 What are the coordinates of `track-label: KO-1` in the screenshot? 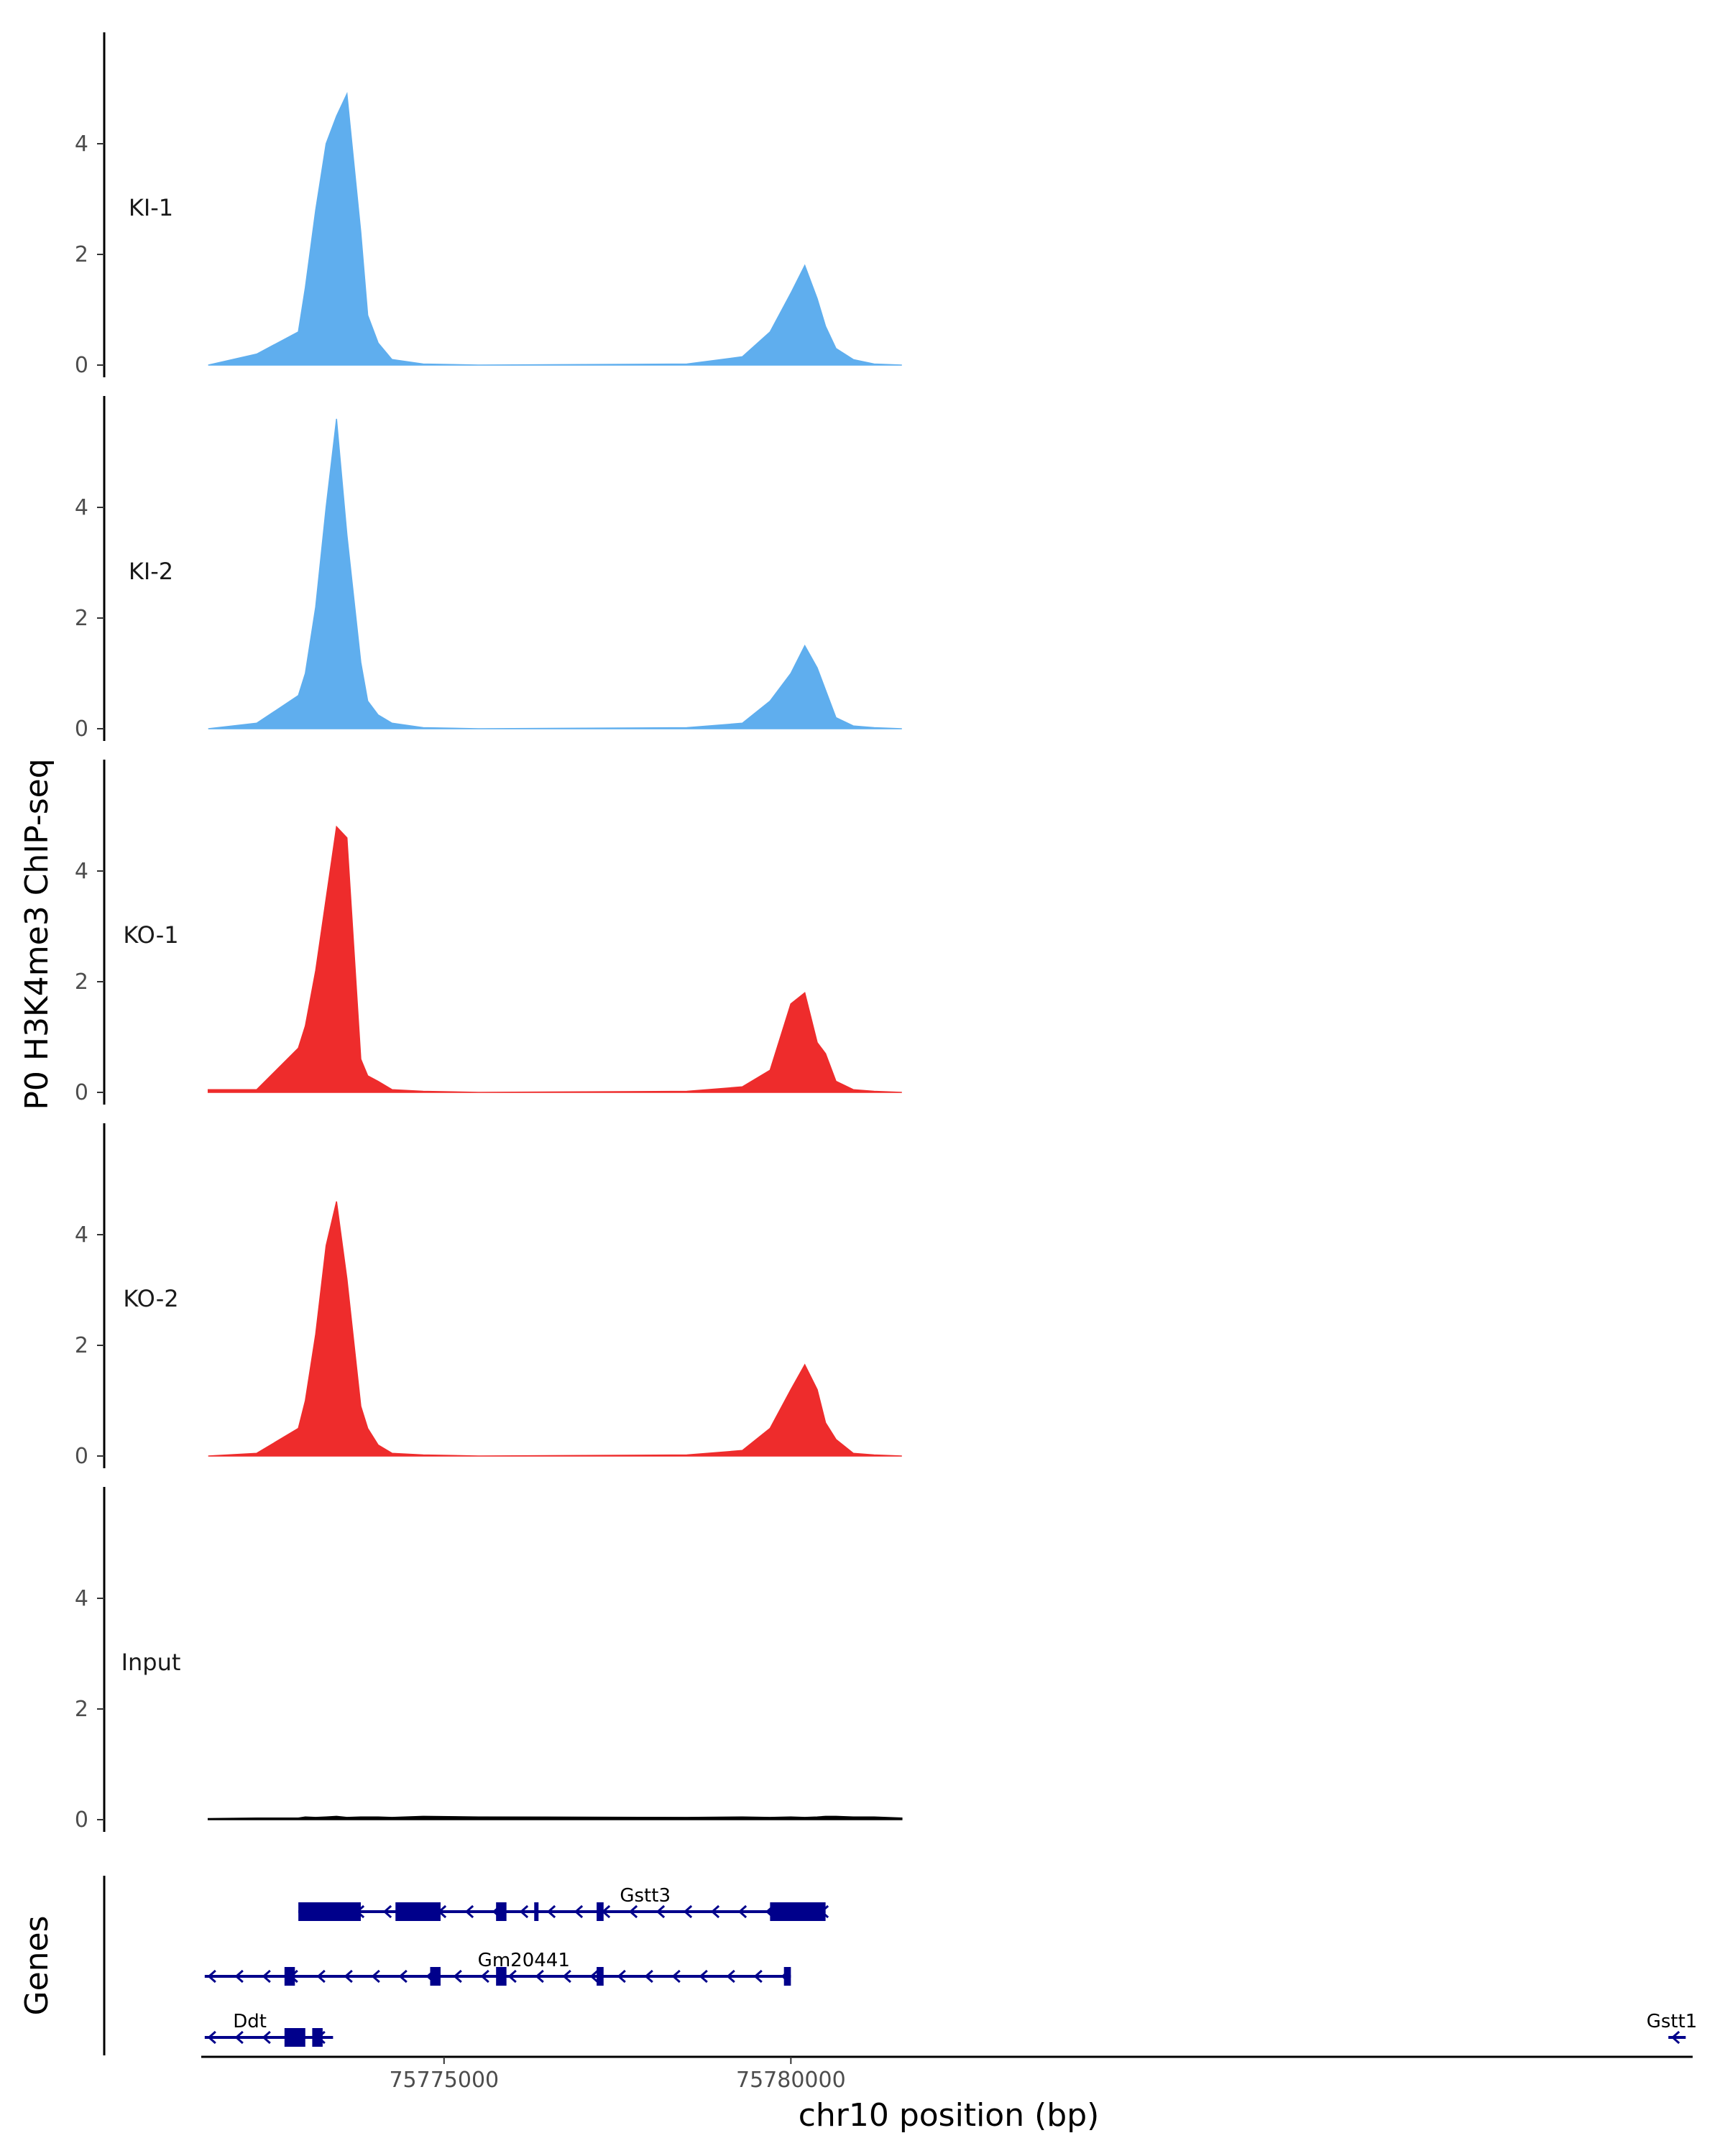 It's located at (150, 935).